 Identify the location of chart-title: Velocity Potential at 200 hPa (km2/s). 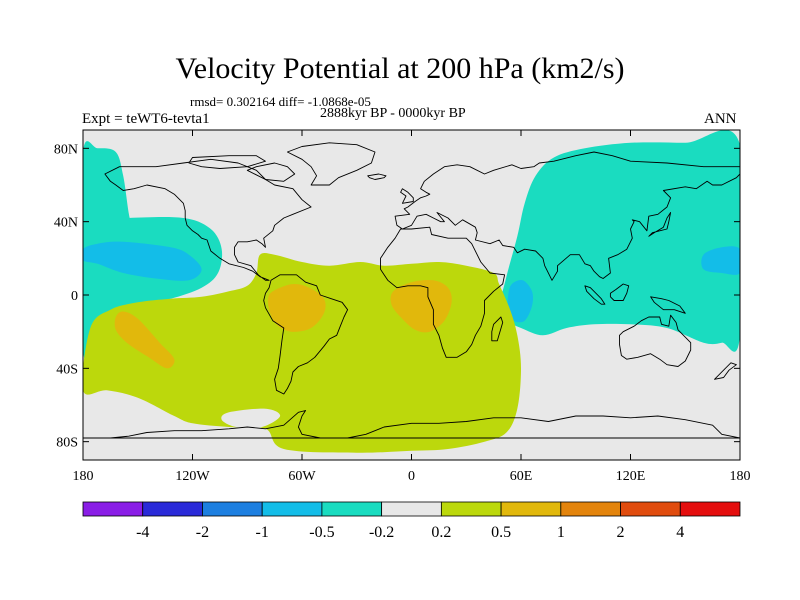
(400, 68).